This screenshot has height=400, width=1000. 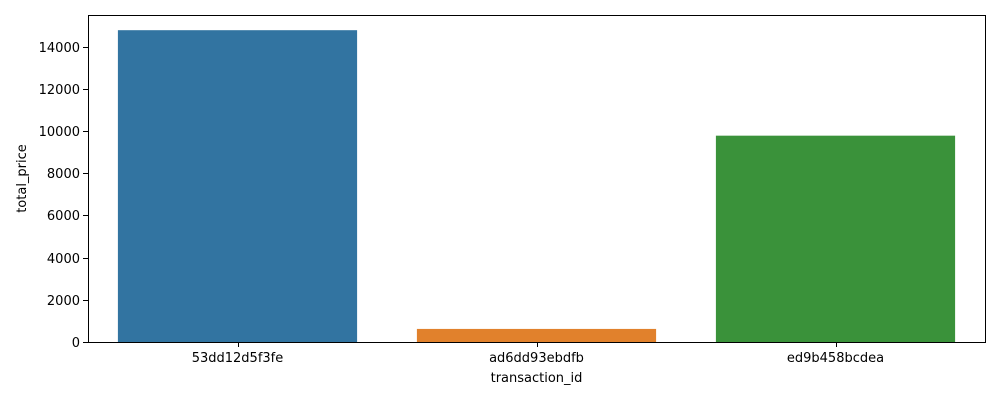 What do you see at coordinates (59, 90) in the screenshot?
I see `y-tick-label: 12000` at bounding box center [59, 90].